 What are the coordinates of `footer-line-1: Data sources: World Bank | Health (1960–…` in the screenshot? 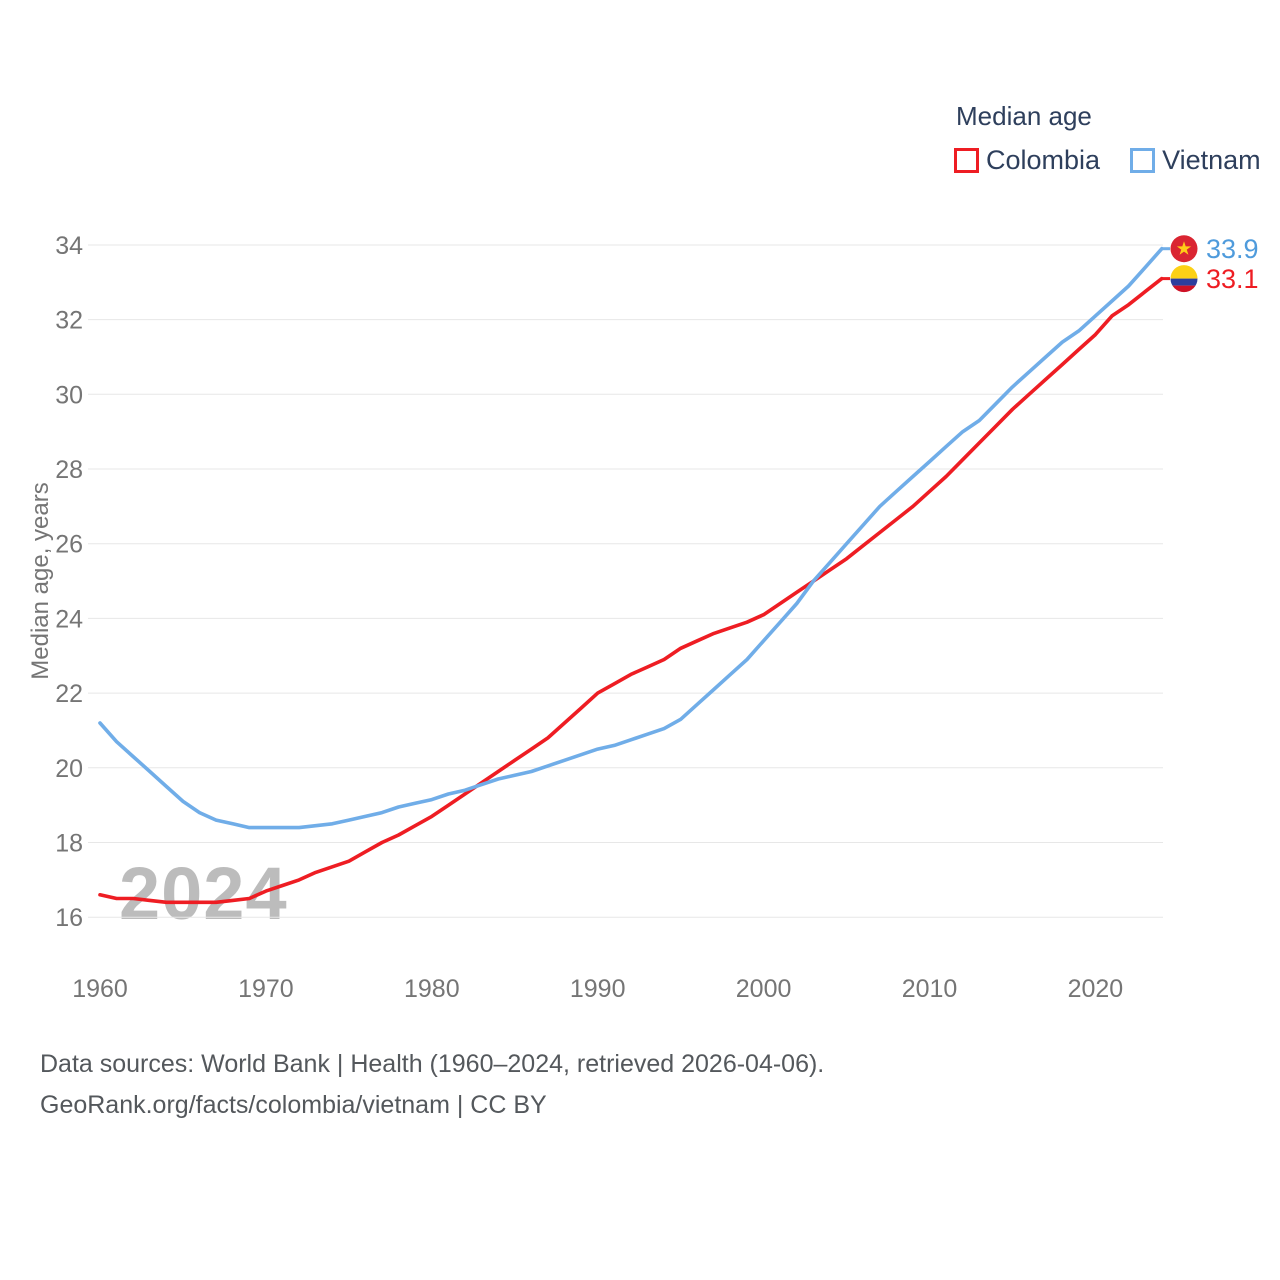 It's located at (432, 1064).